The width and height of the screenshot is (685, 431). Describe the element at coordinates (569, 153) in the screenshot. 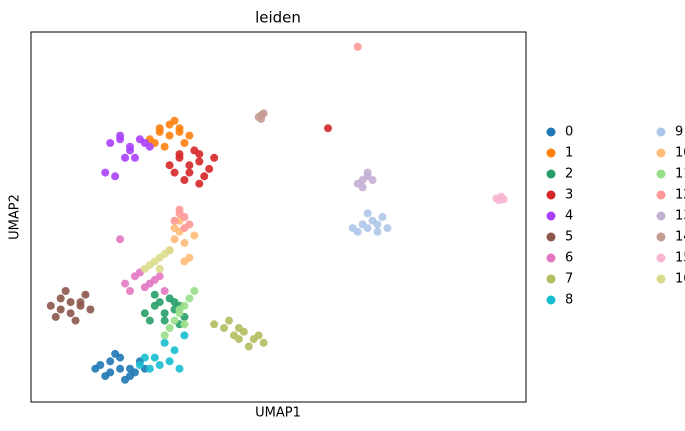

I see `legend-label: 1` at that location.